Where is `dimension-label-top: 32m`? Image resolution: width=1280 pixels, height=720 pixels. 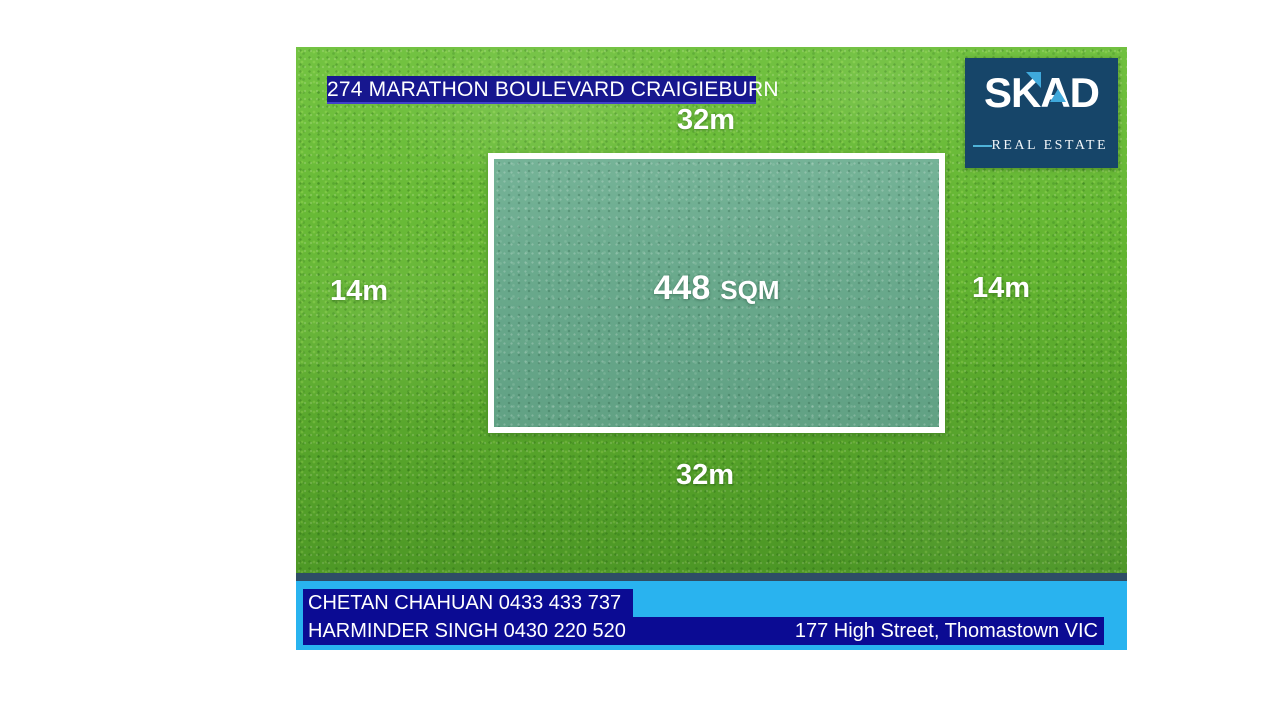 dimension-label-top: 32m is located at coordinates (706, 120).